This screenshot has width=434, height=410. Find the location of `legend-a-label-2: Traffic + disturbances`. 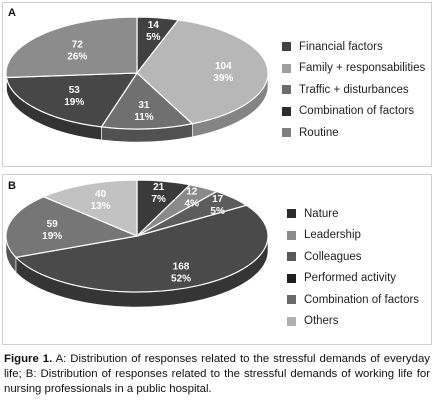

legend-a-label-2: Traffic + disturbances is located at coordinates (354, 89).